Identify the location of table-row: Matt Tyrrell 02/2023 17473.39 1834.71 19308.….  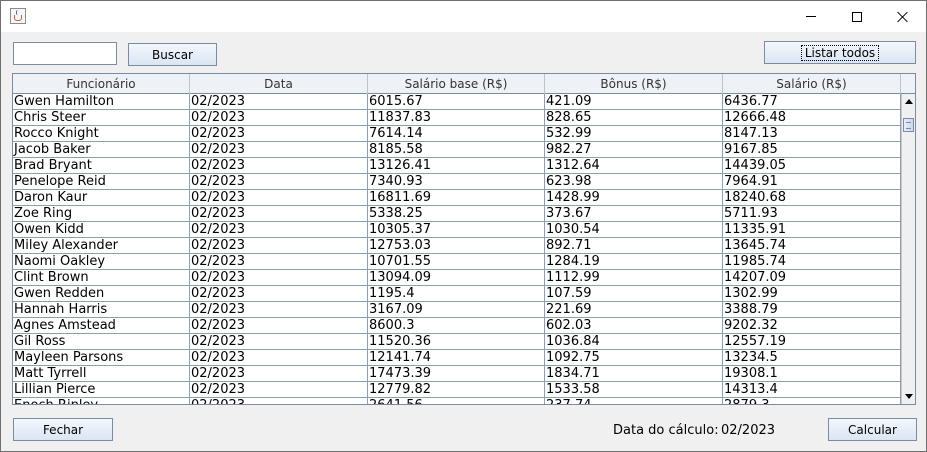
(457, 374).